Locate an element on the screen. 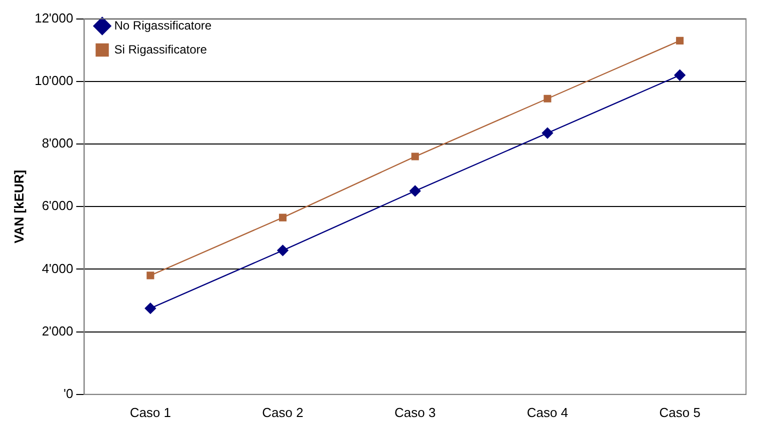  y-tick-label: 6'000 is located at coordinates (58, 206).